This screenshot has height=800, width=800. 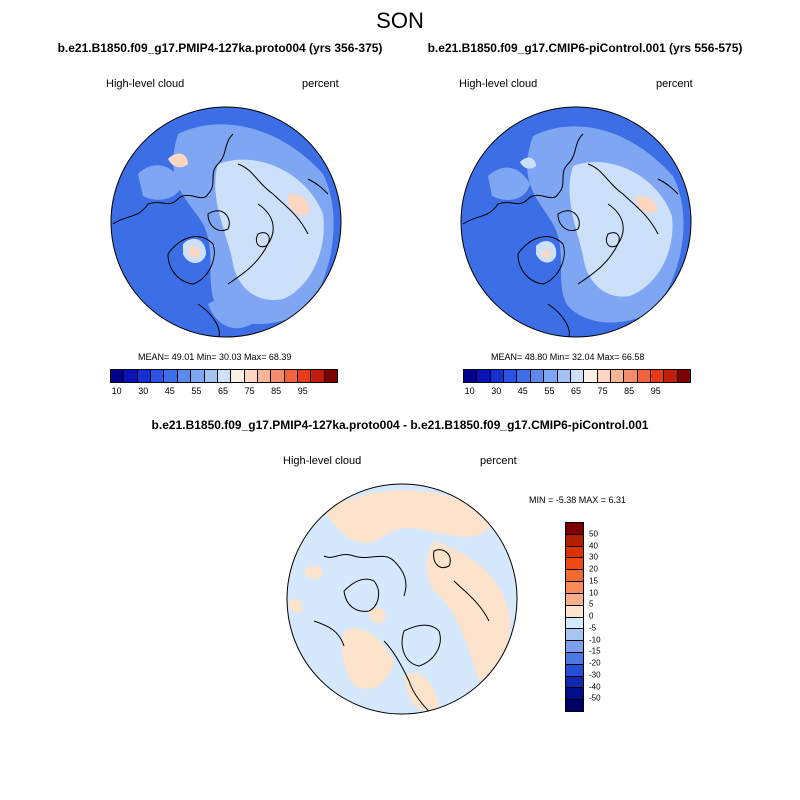 What do you see at coordinates (595, 651) in the screenshot?
I see `colorbar-tick-label: -15` at bounding box center [595, 651].